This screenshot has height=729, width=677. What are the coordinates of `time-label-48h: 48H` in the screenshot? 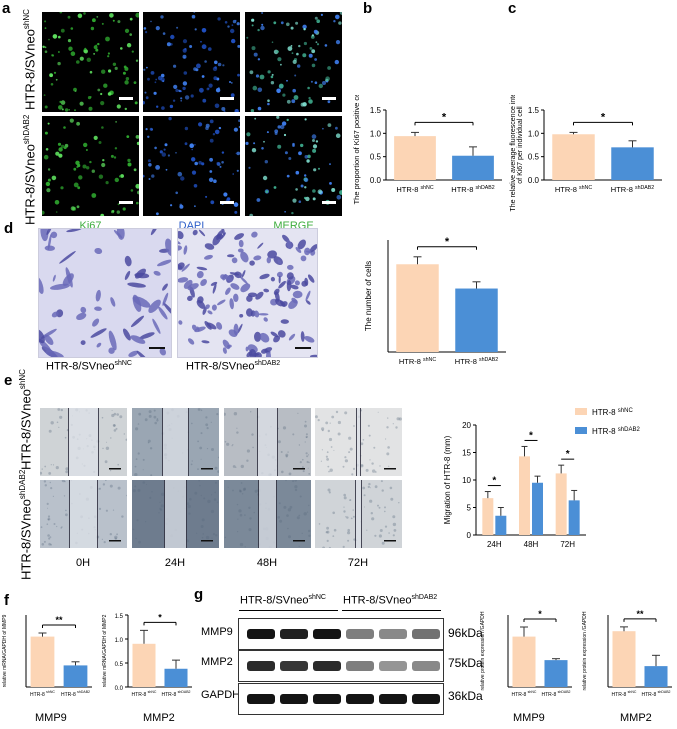 It's located at (267, 563).